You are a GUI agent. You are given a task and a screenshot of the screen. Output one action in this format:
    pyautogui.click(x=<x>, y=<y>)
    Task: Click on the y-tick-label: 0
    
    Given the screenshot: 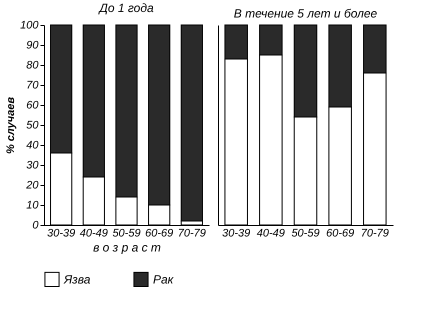 What is the action you would take?
    pyautogui.click(x=36, y=226)
    